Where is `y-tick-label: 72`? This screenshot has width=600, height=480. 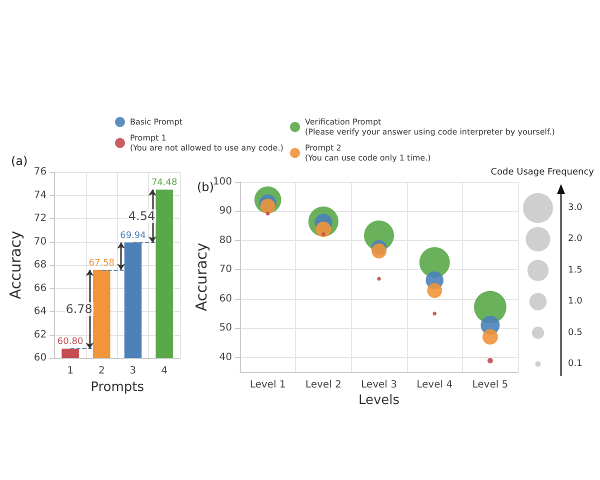 y-tick-label: 72 is located at coordinates (40, 218).